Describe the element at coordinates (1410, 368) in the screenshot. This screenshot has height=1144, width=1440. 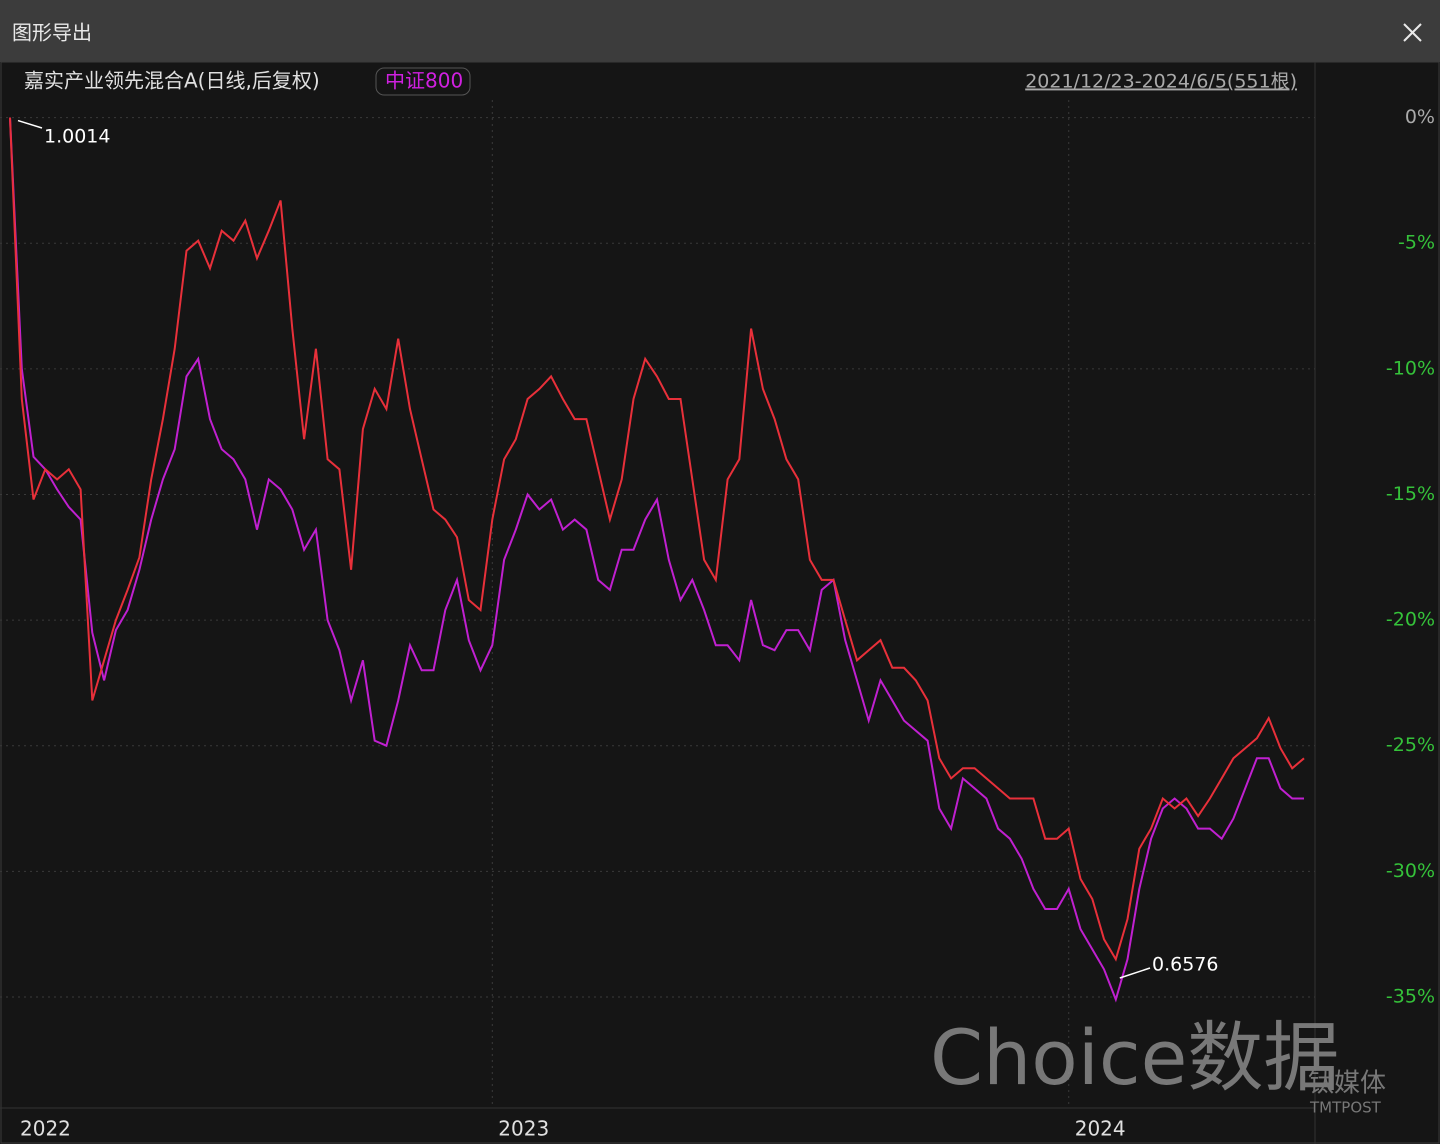
I see `y-tick-label: -10%` at that location.